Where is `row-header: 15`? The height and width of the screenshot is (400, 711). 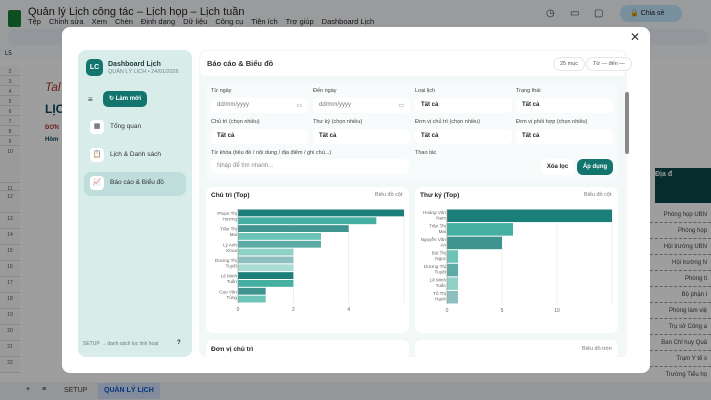
row-header: 15 is located at coordinates (10, 253).